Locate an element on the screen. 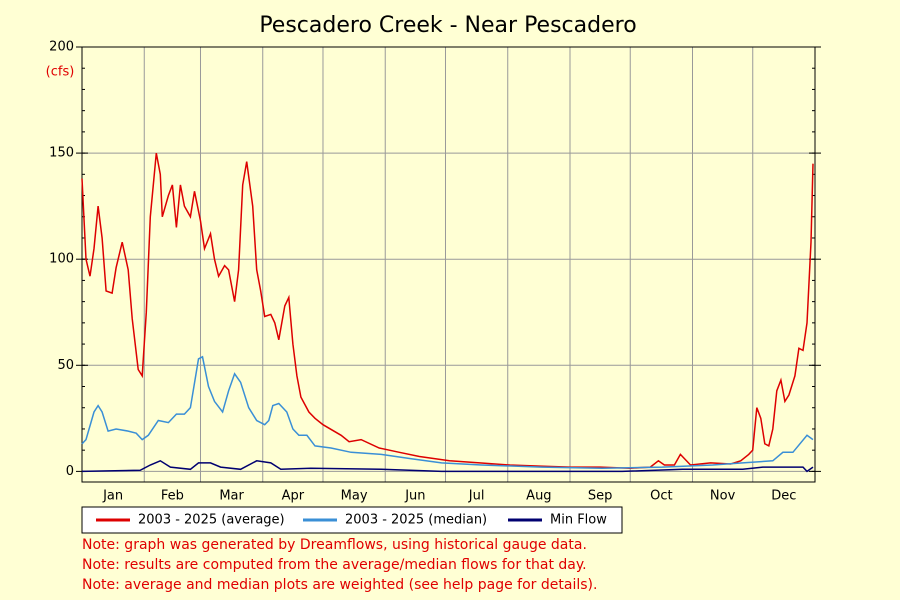 Image resolution: width=900 pixels, height=600 pixels. y-tick-label: 0 is located at coordinates (70, 471).